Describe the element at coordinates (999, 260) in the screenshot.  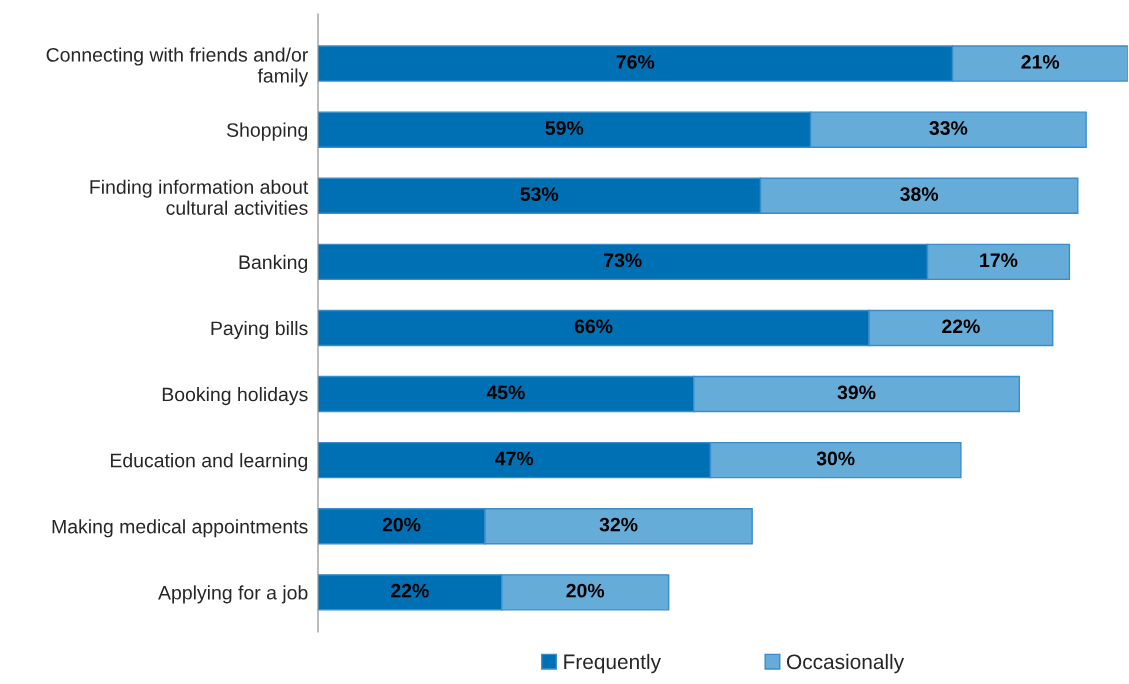
I see `data-label: 17%` at that location.